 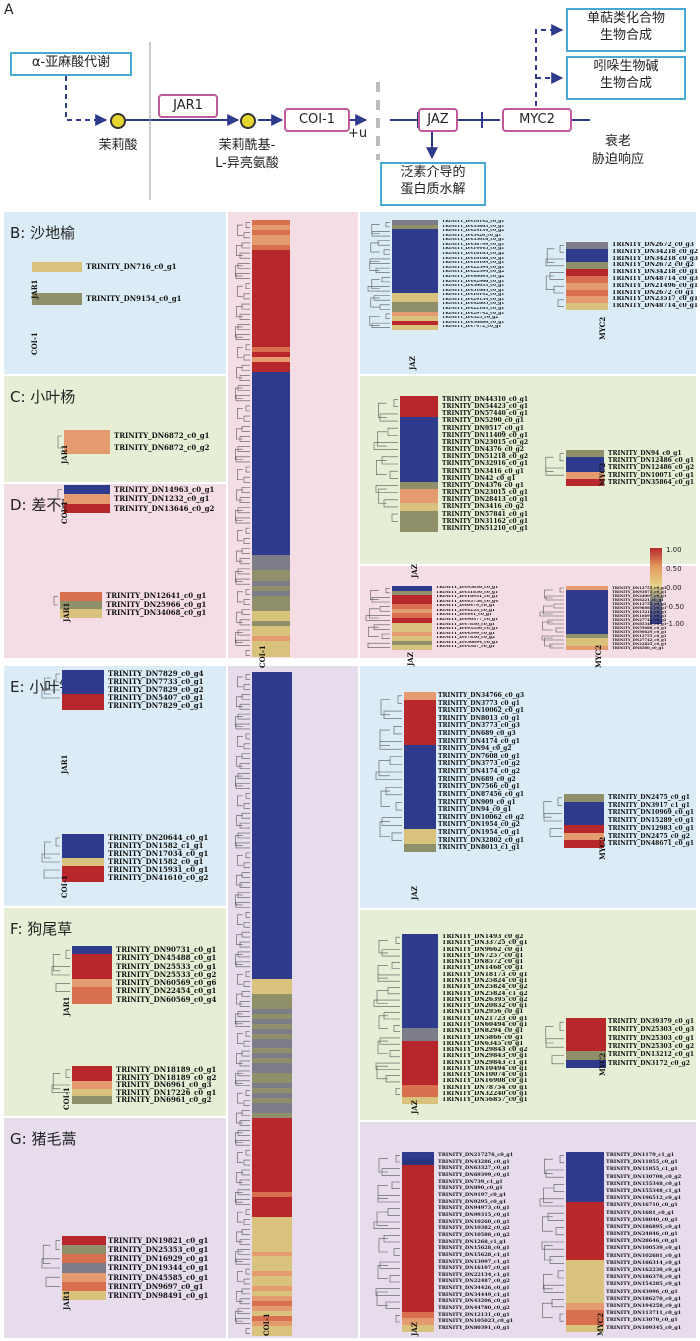 I want to click on heatmap-g-jar1, so click(x=84, y=1268).